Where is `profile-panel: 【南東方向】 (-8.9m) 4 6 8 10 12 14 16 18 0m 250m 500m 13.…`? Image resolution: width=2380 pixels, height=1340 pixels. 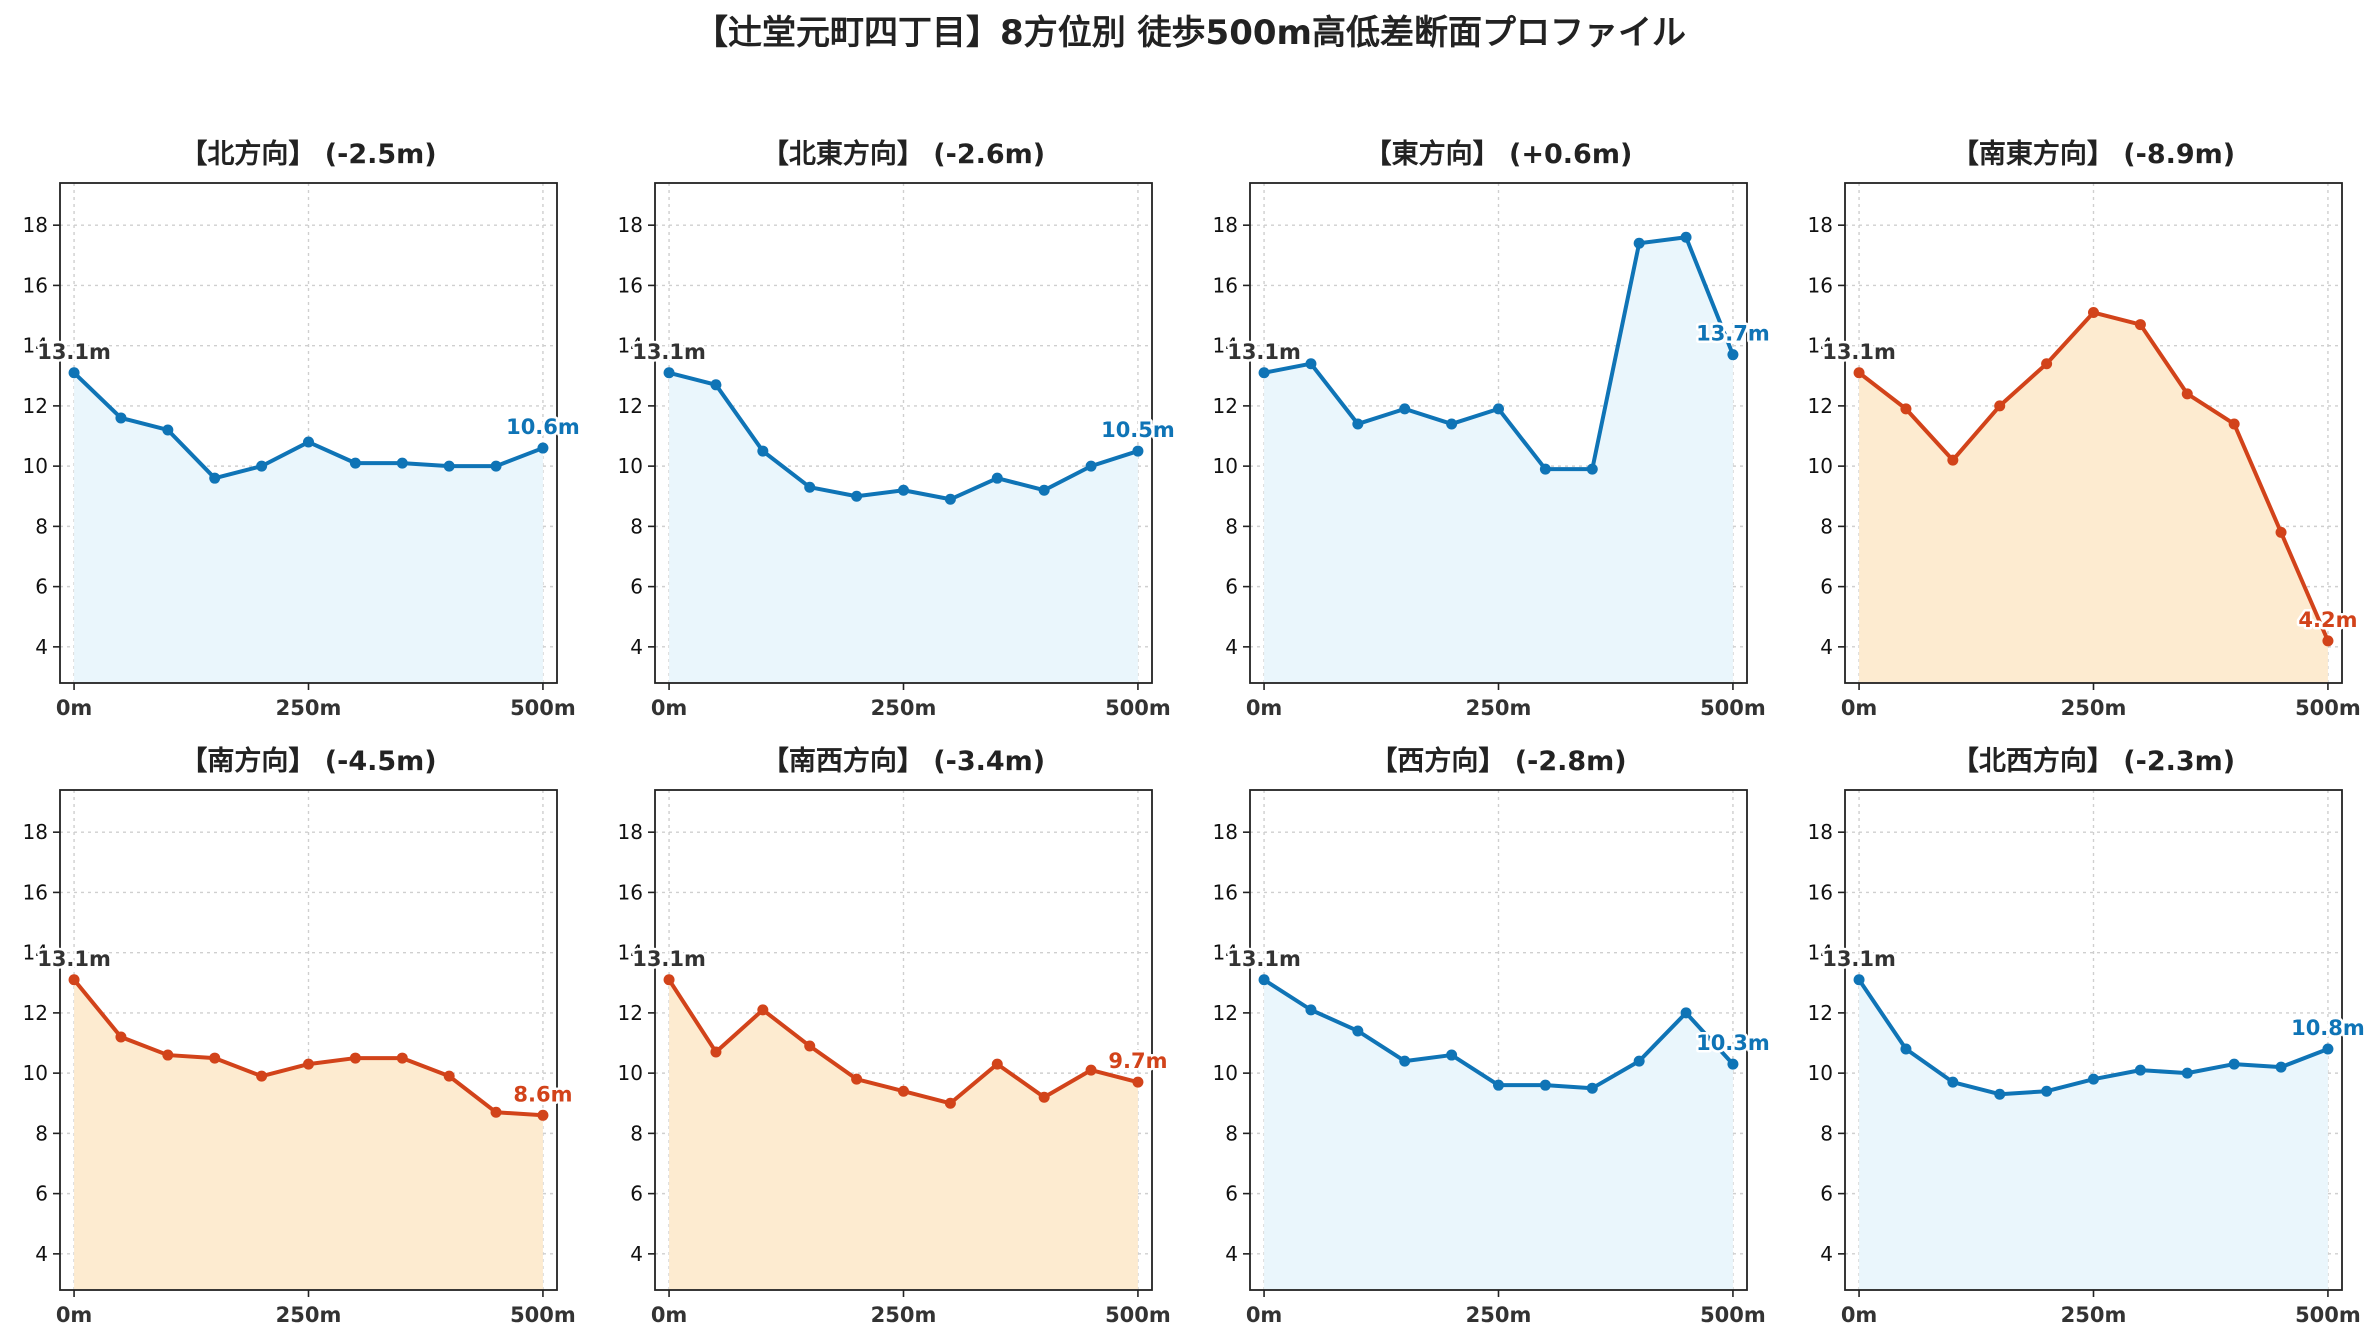 profile-panel: 【南東方向】 (-8.9m) 4 6 8 10 12 14 16 18 0m 250m 500m 13.… is located at coordinates (2084, 429).